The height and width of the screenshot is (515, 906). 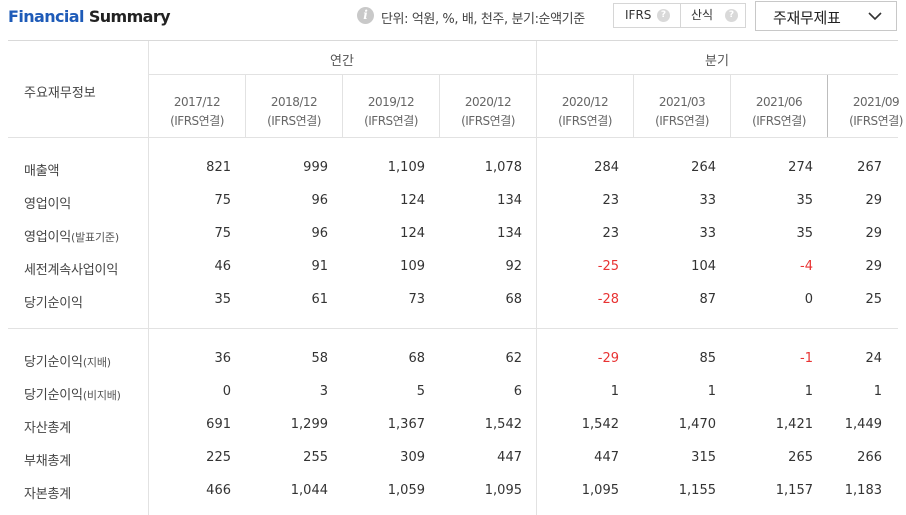 What do you see at coordinates (707, 299) in the screenshot?
I see `table-cell: 87` at bounding box center [707, 299].